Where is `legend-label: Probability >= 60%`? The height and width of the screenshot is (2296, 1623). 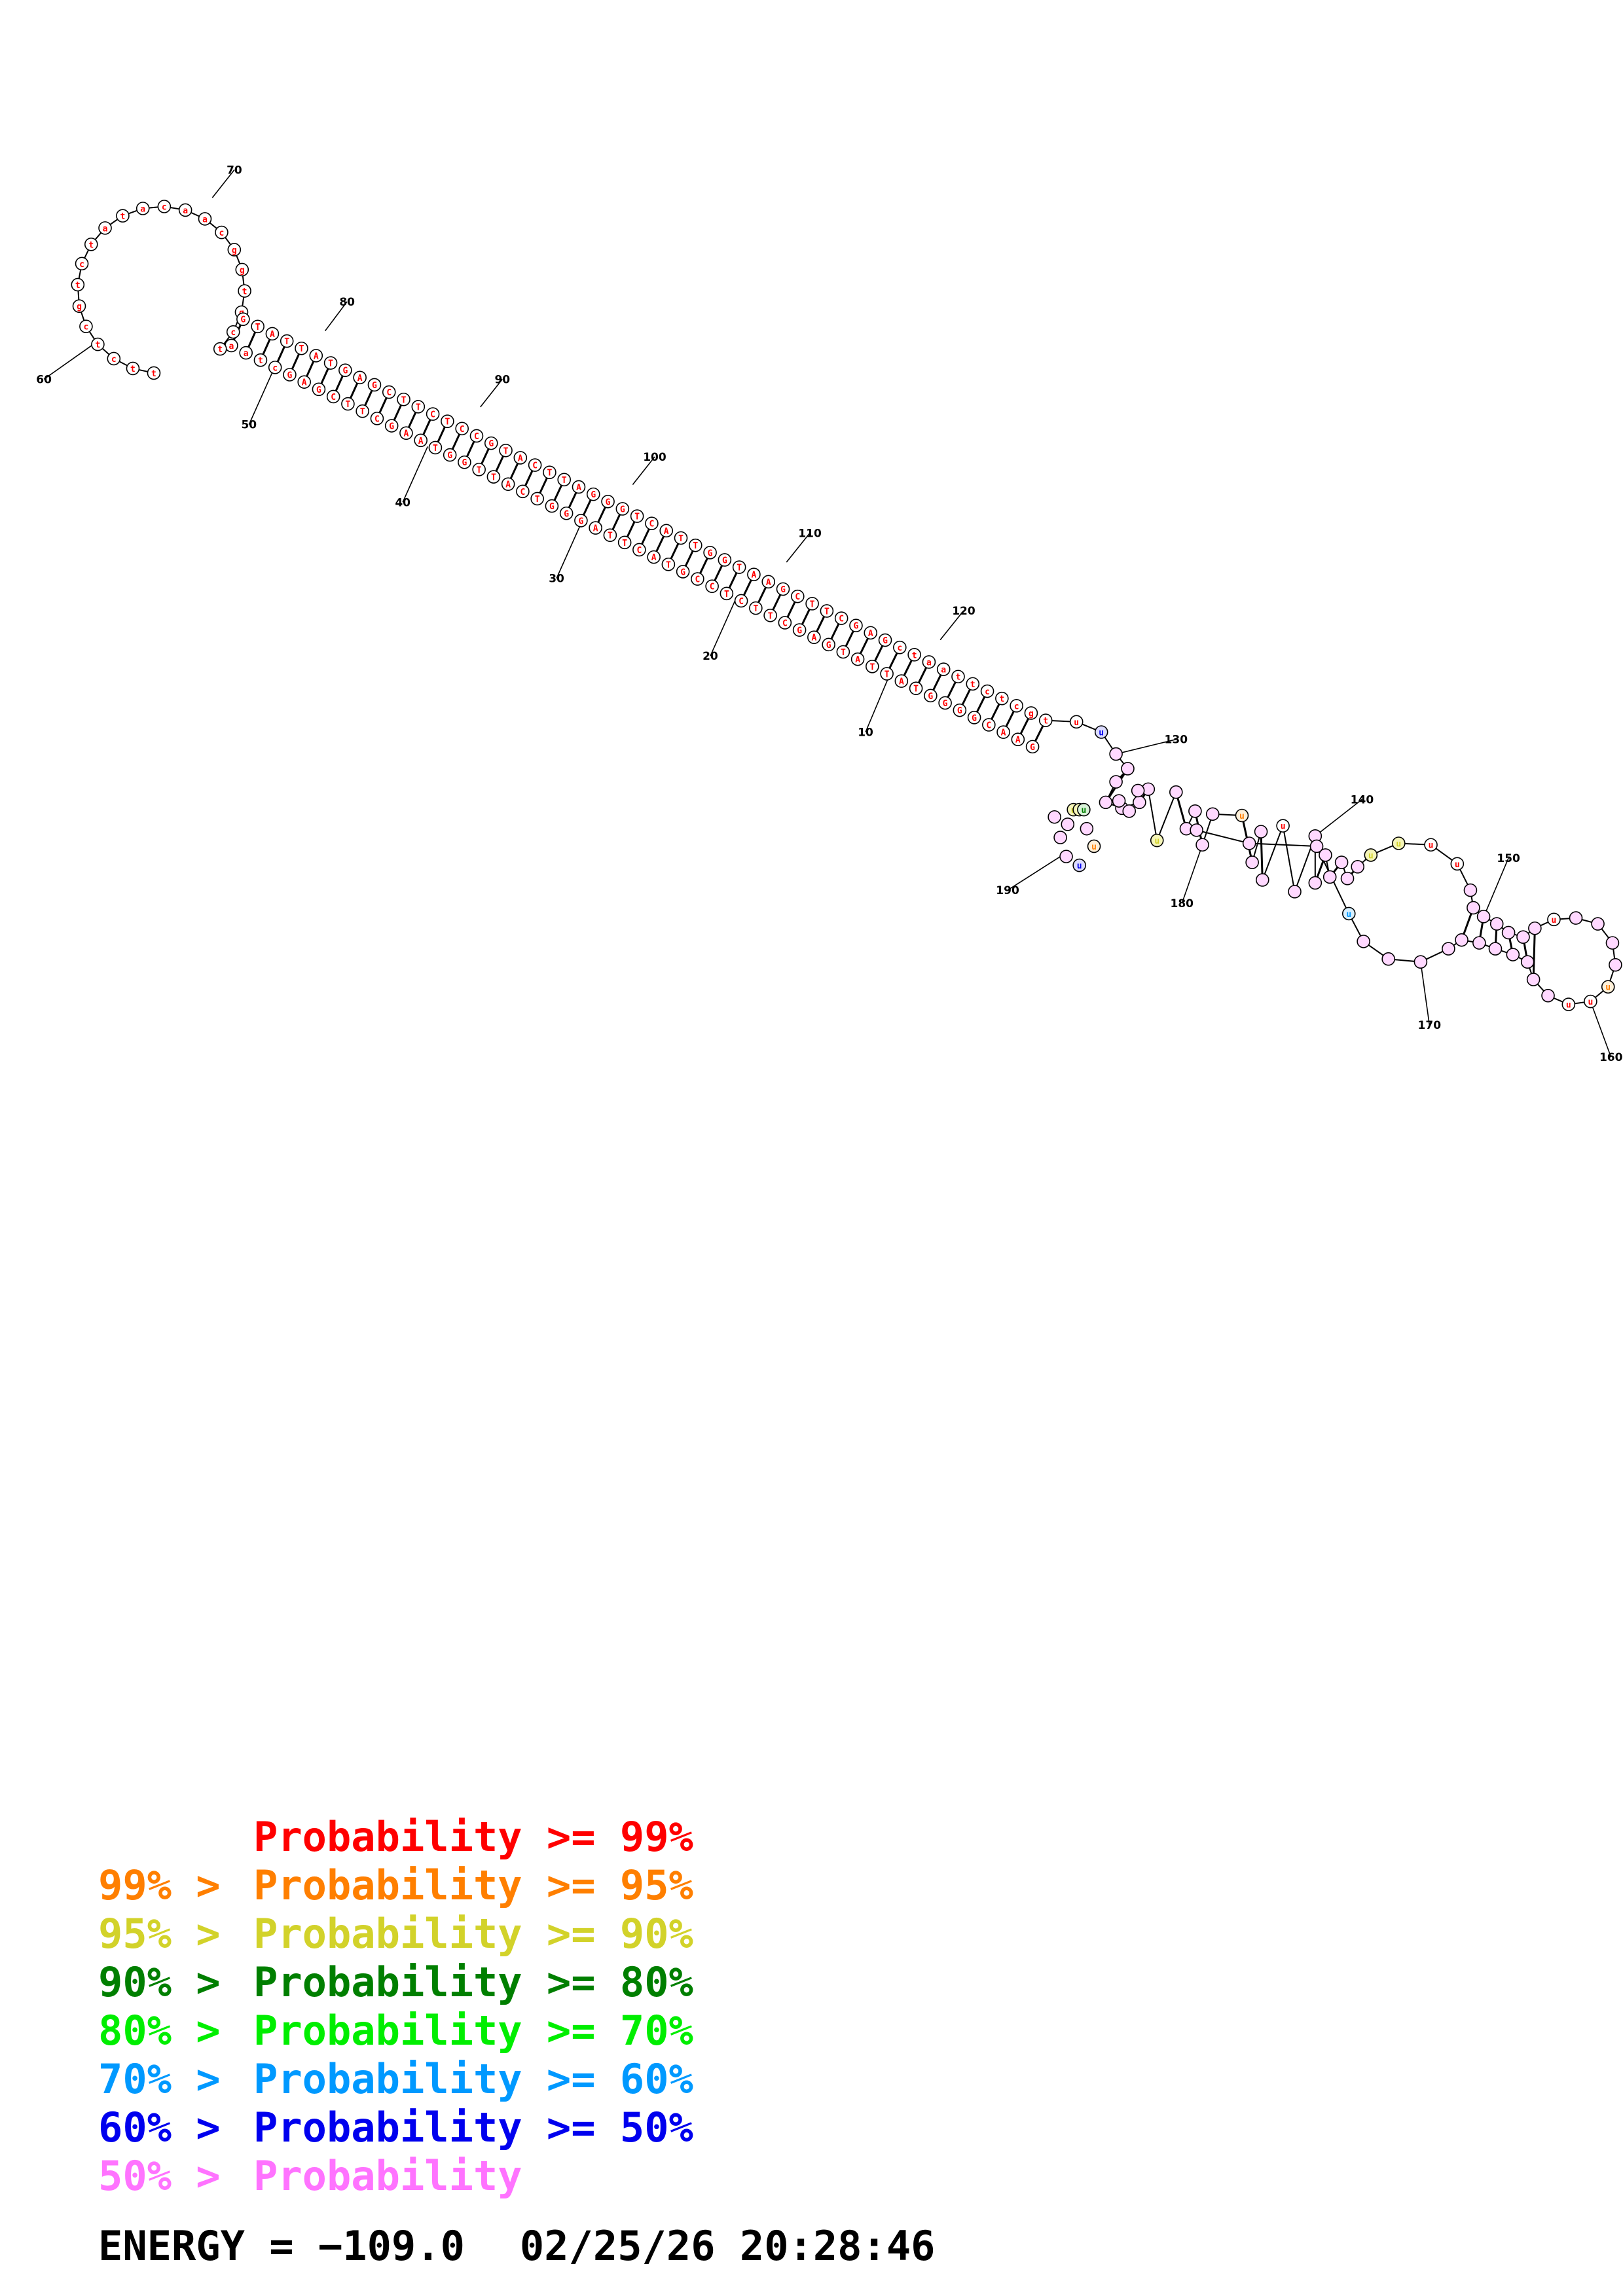
legend-label: Probability >= 60% is located at coordinates (473, 2079).